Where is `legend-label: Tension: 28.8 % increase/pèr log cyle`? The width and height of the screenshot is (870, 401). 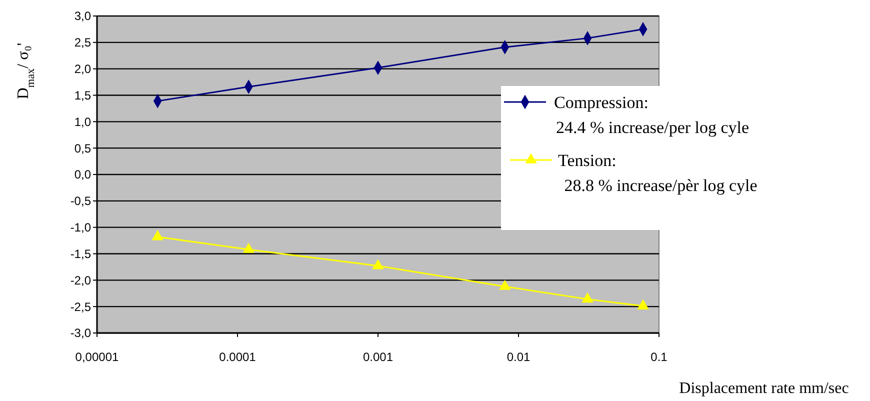 legend-label: Tension: 28.8 % increase/pèr log cyle is located at coordinates (658, 173).